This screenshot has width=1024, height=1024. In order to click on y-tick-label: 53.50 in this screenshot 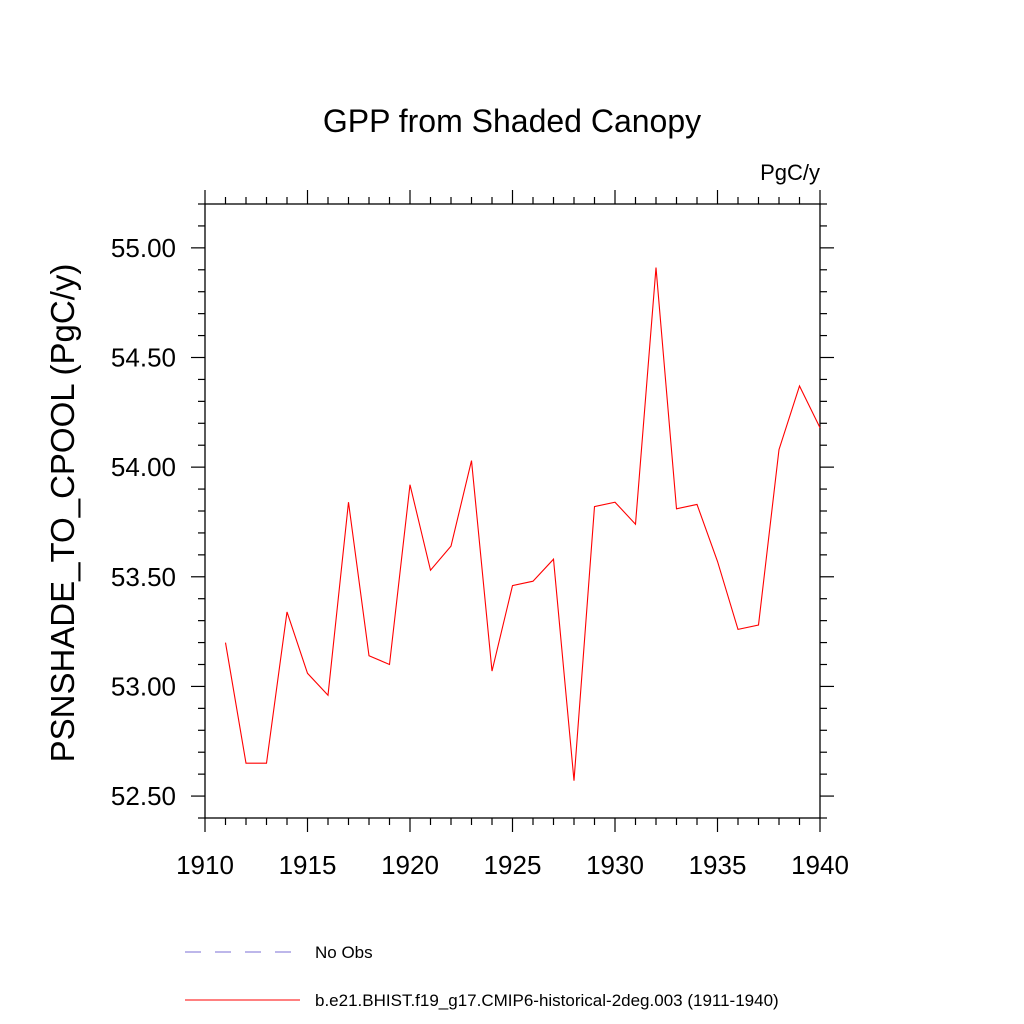, I will do `click(143, 577)`.